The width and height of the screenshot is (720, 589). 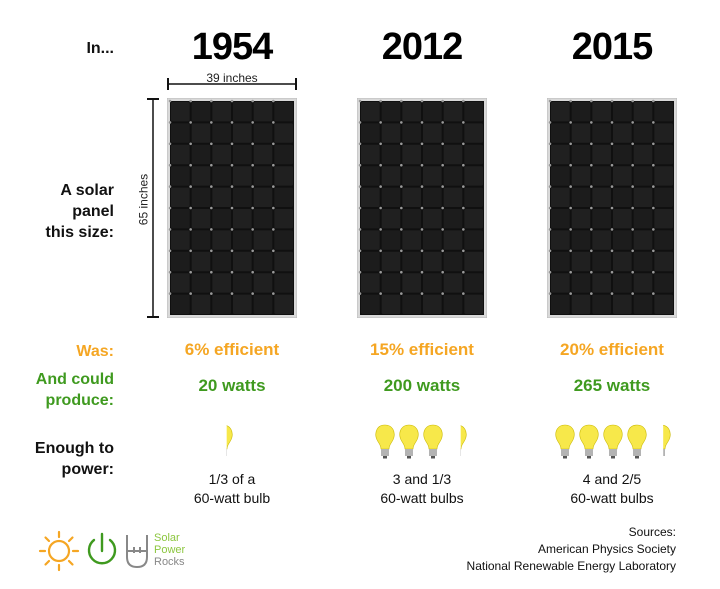 I want to click on width-dimension: 39 inches, so click(x=232, y=82).